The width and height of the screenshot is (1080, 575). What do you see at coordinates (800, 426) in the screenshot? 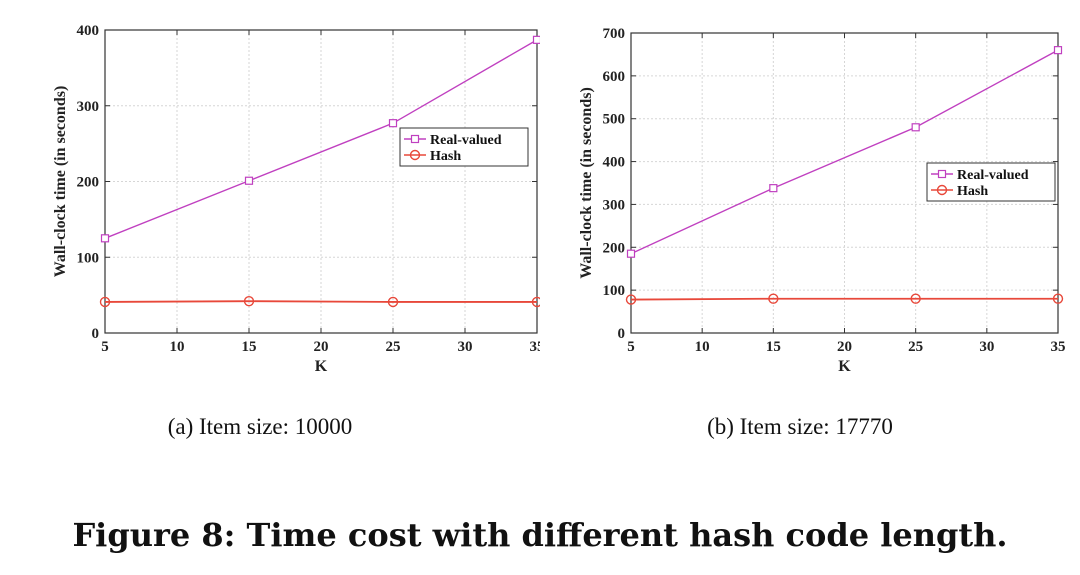
I see `subcaption-b: (b) Item size: 17770` at bounding box center [800, 426].